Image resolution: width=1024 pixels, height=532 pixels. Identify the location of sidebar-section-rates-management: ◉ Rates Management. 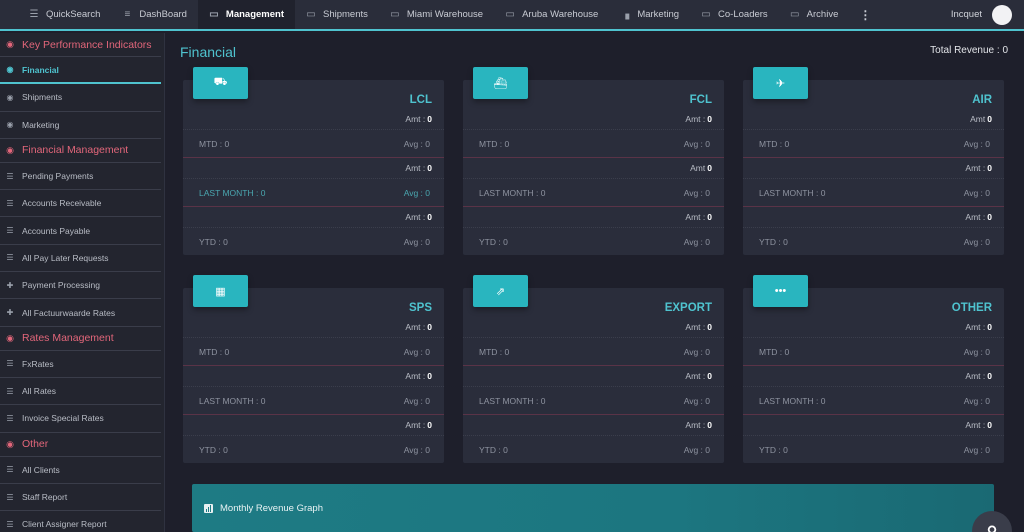
(80, 339).